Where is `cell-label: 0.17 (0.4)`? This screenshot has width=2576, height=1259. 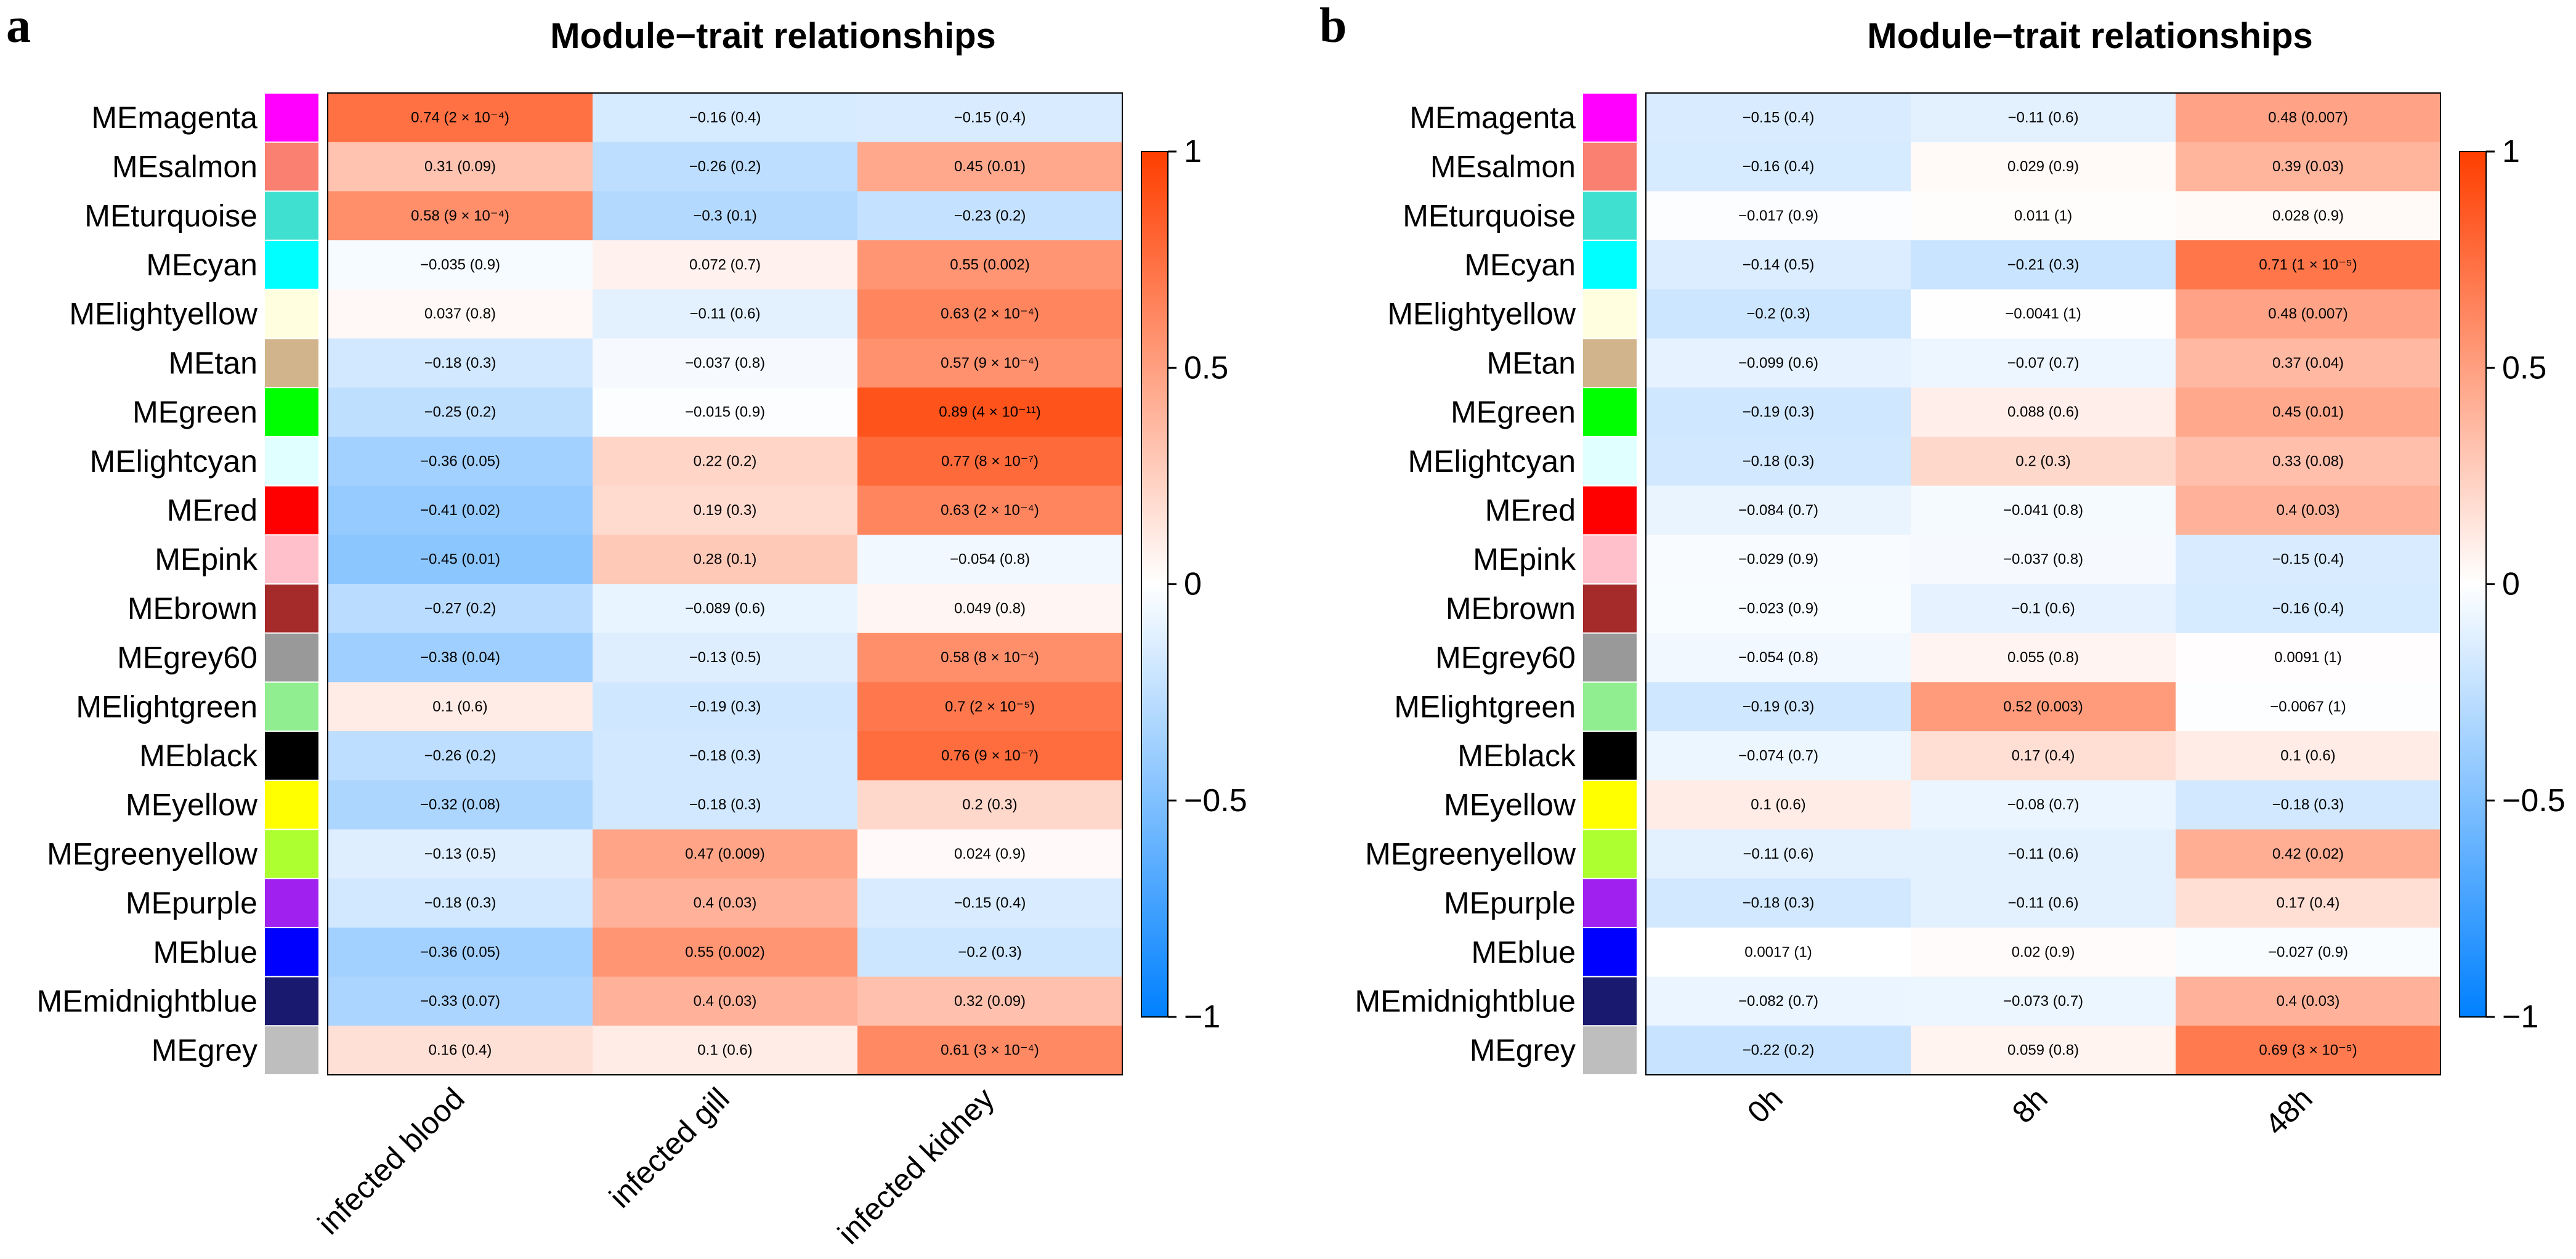 cell-label: 0.17 (0.4) is located at coordinates (2043, 756).